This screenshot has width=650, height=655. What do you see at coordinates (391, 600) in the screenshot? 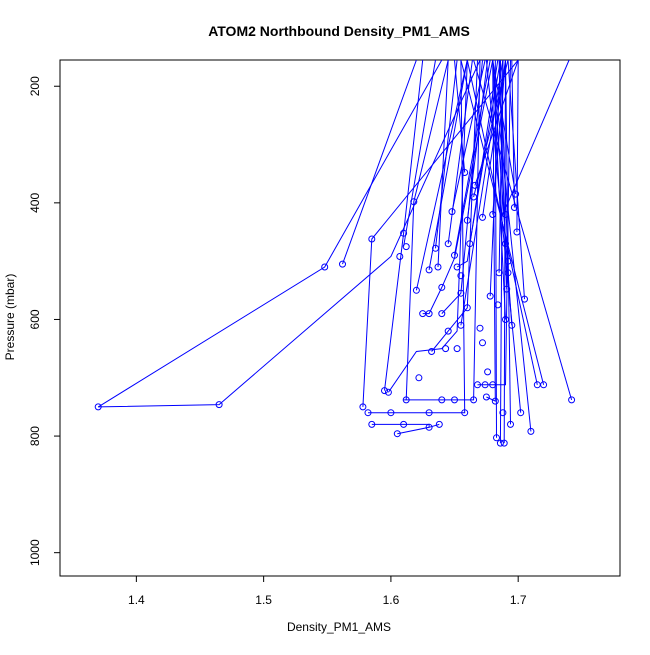
I see `x-tick-label: 1.6` at bounding box center [391, 600].